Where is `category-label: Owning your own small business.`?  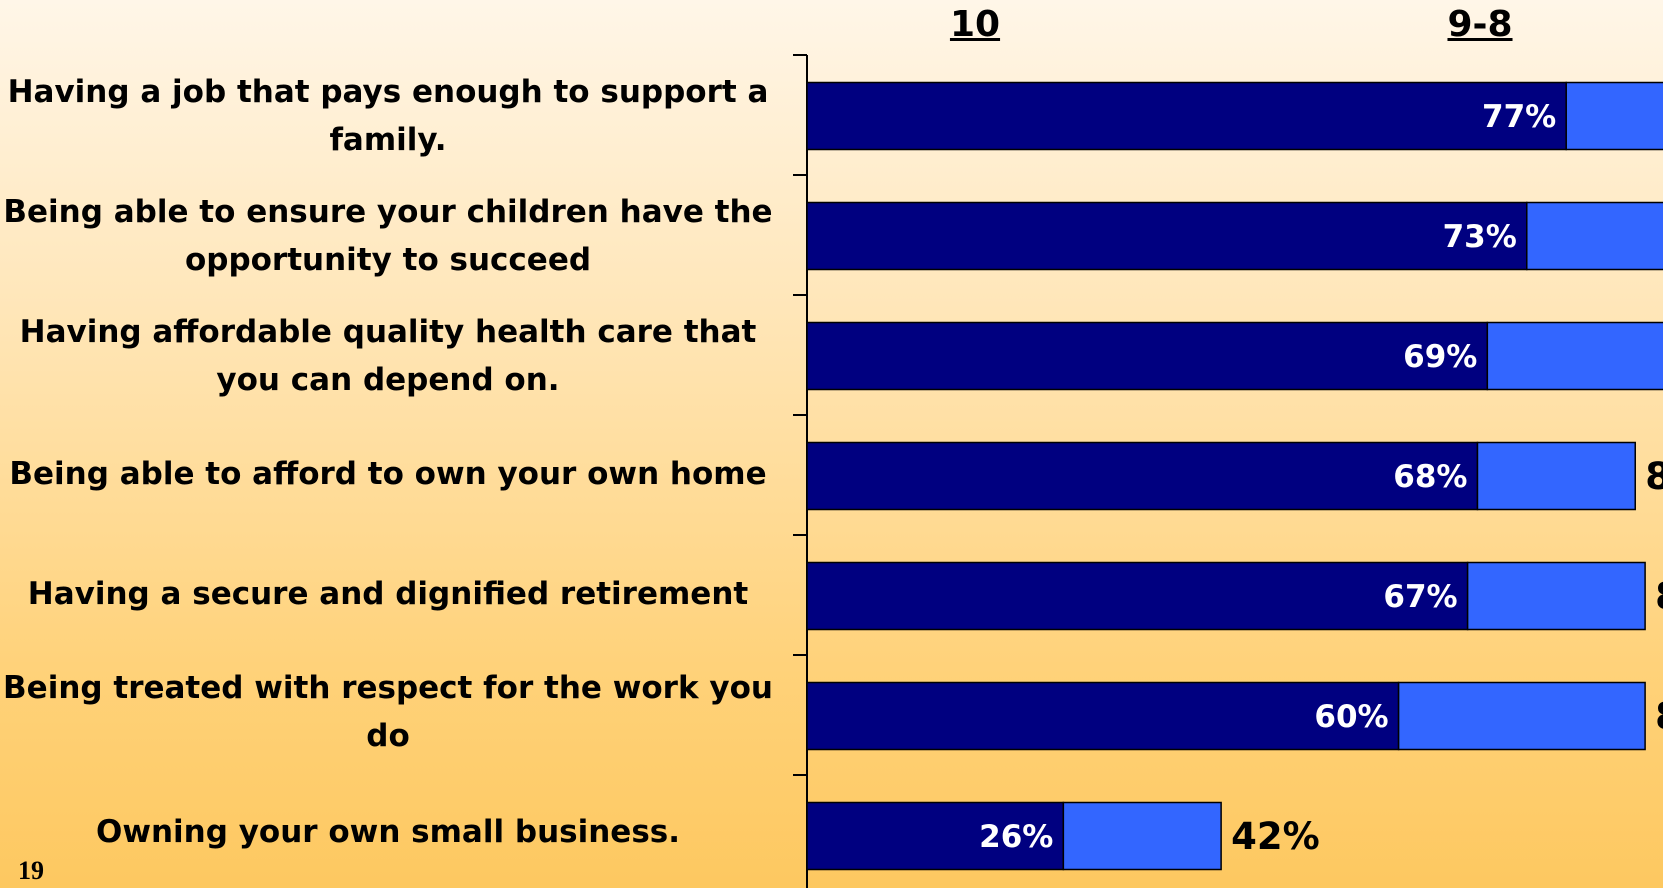
category-label: Owning your own small business. is located at coordinates (388, 832).